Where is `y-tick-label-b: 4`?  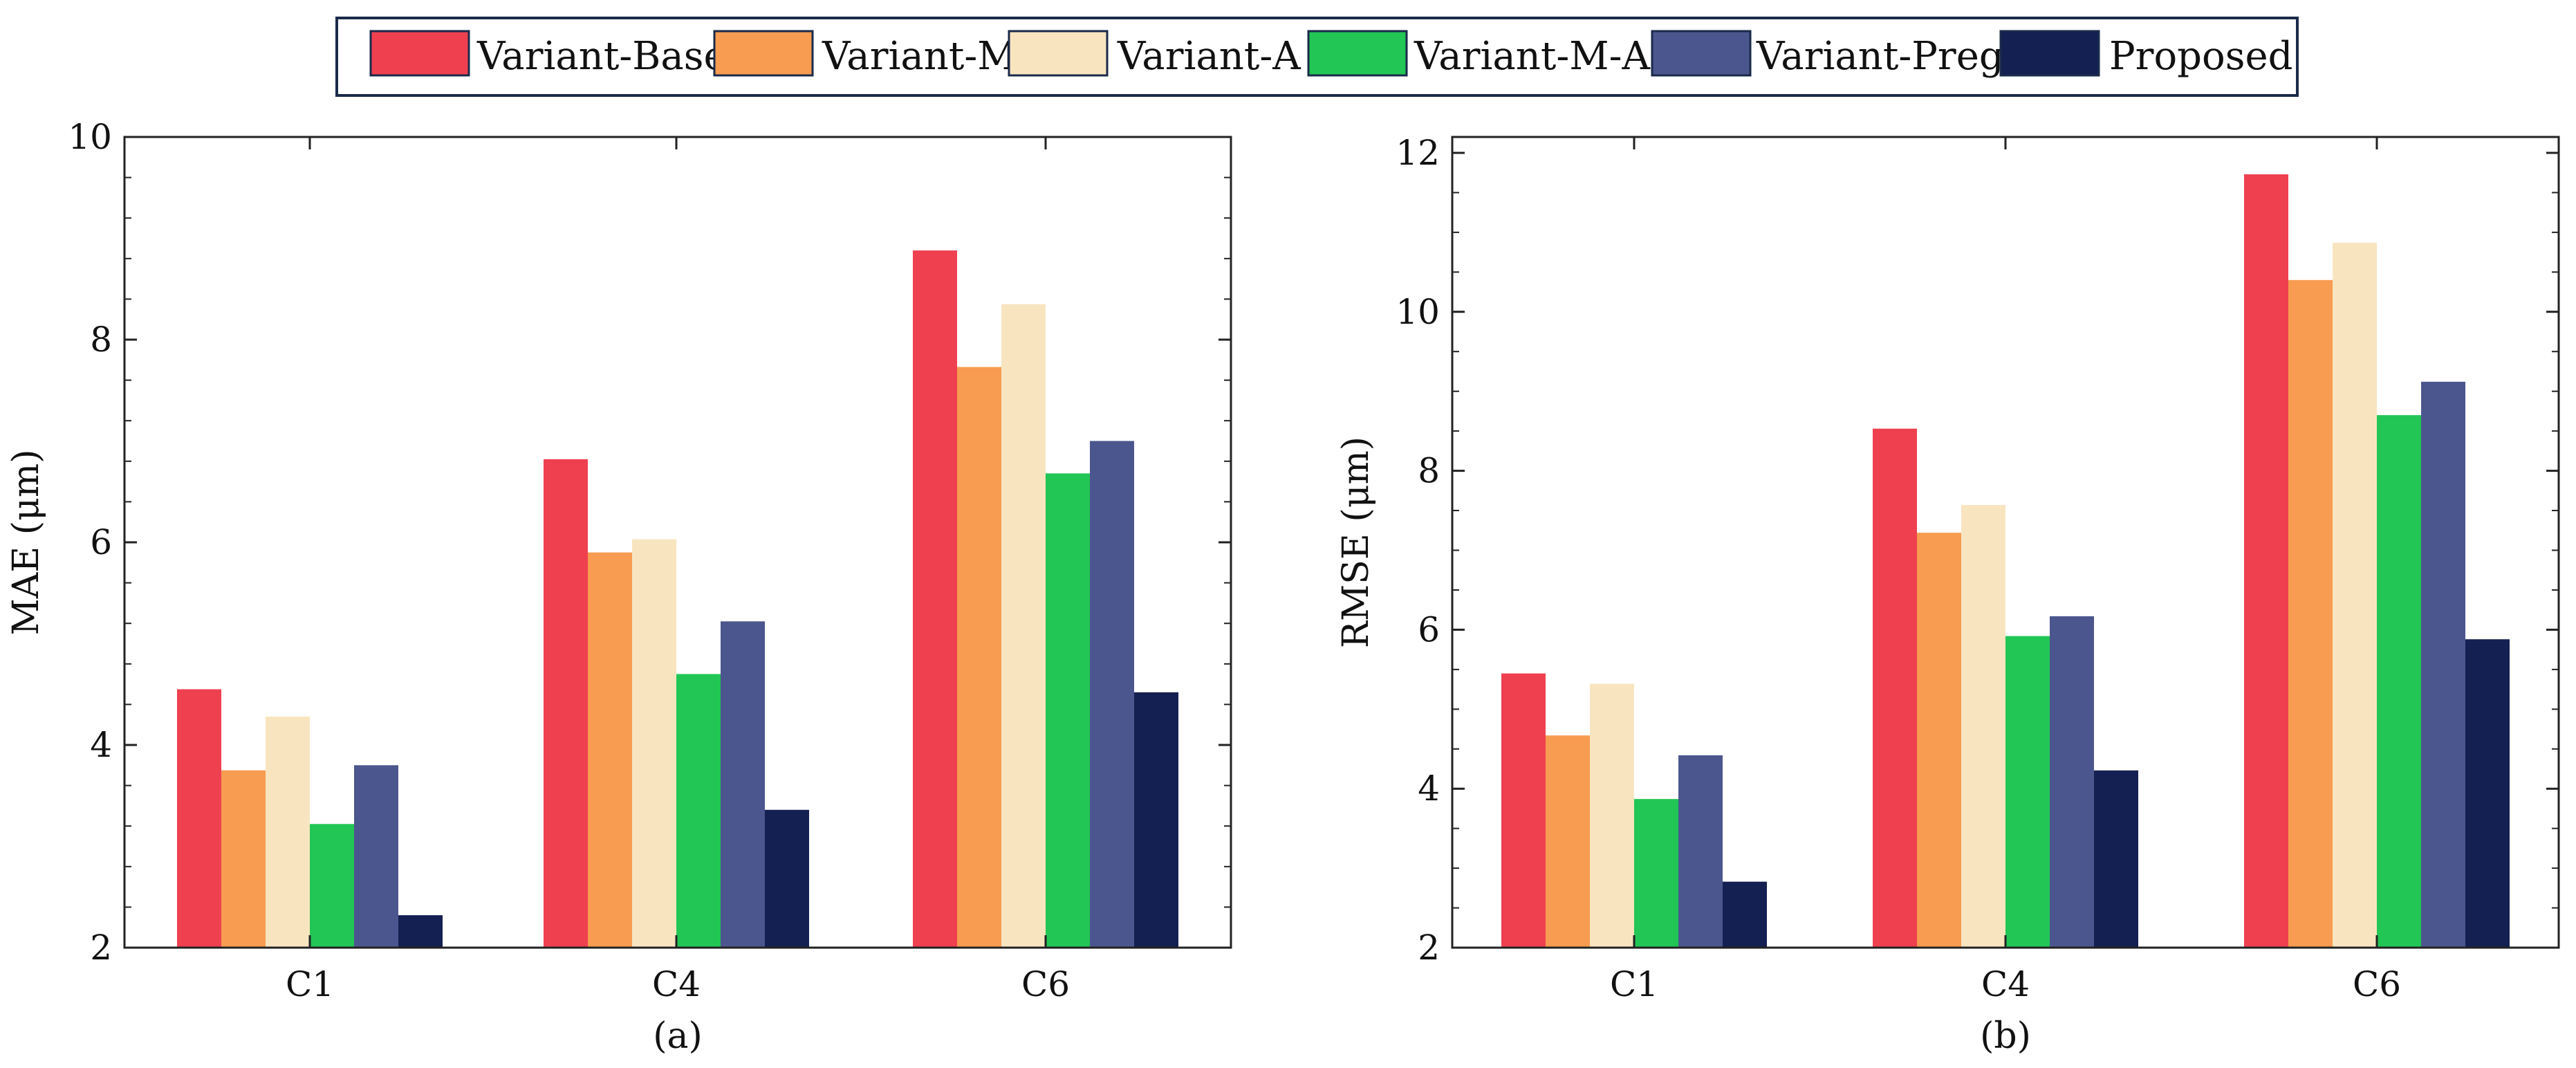
y-tick-label-b: 4 is located at coordinates (1429, 788).